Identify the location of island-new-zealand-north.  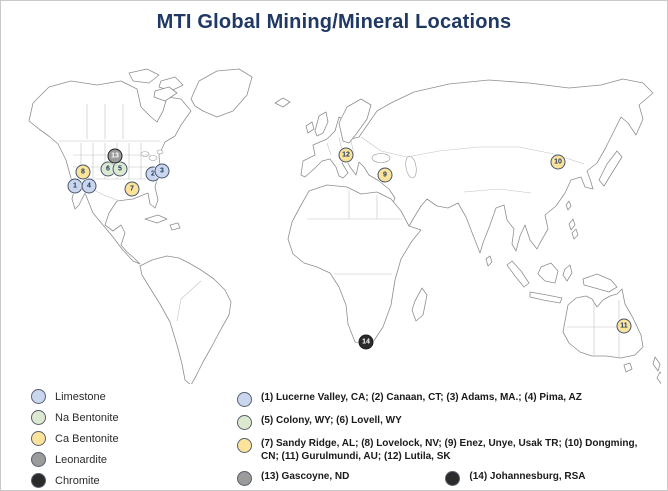
(656, 364).